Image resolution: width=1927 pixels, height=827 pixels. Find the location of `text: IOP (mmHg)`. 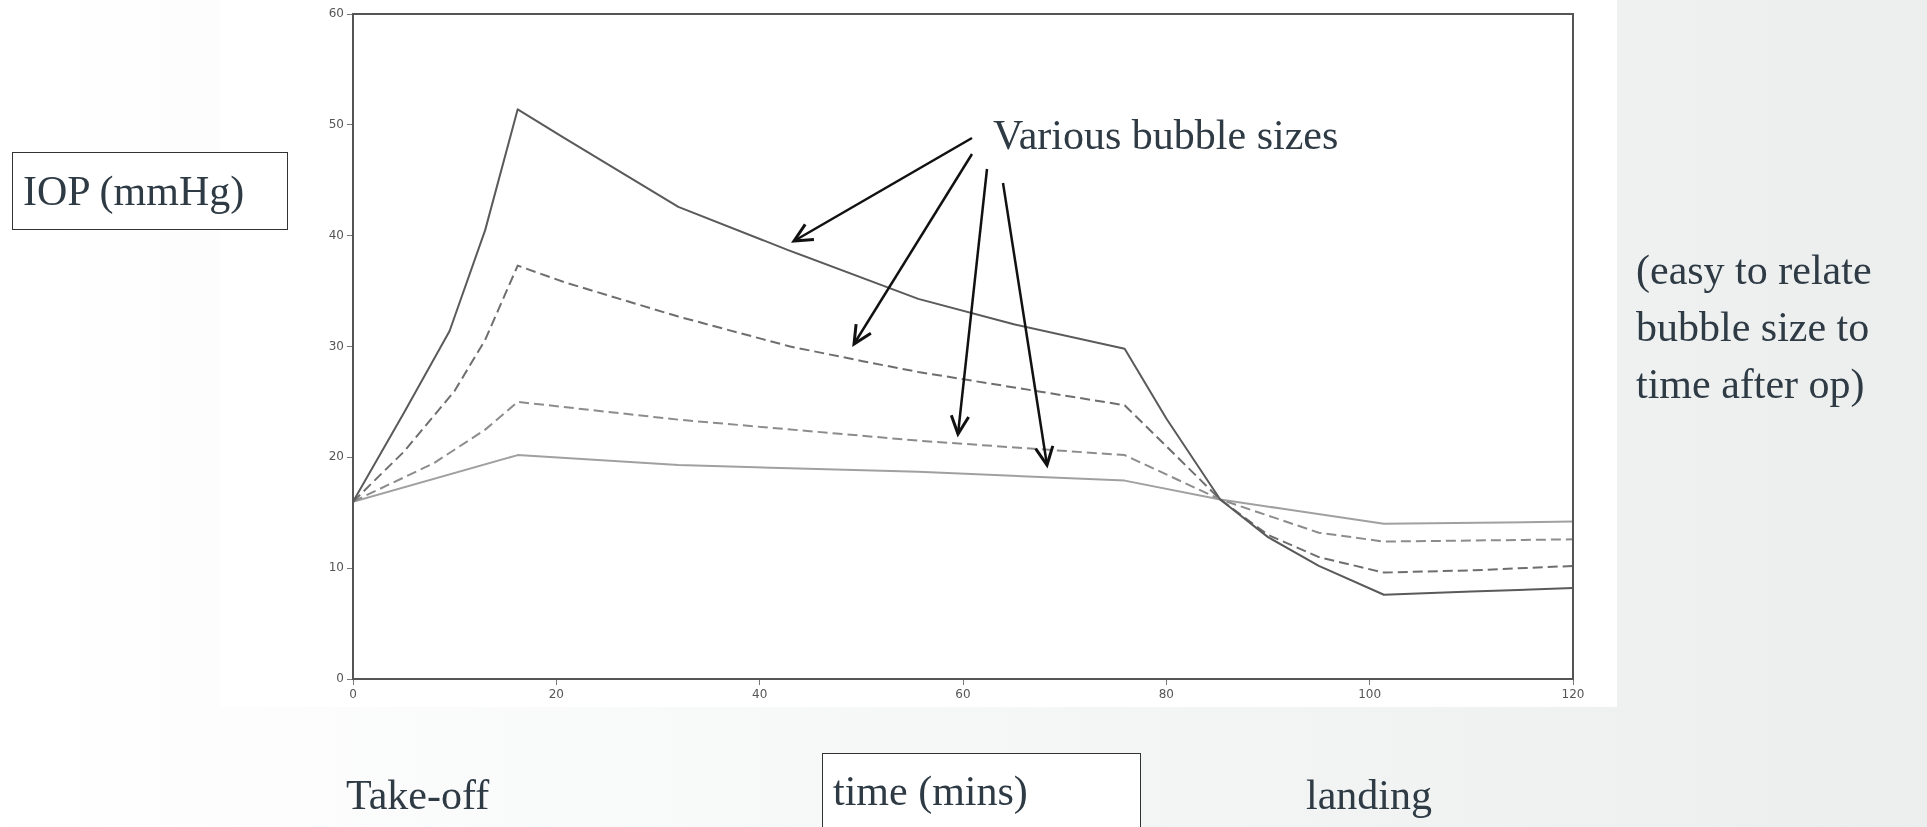

text: IOP (mmHg) is located at coordinates (150, 191).